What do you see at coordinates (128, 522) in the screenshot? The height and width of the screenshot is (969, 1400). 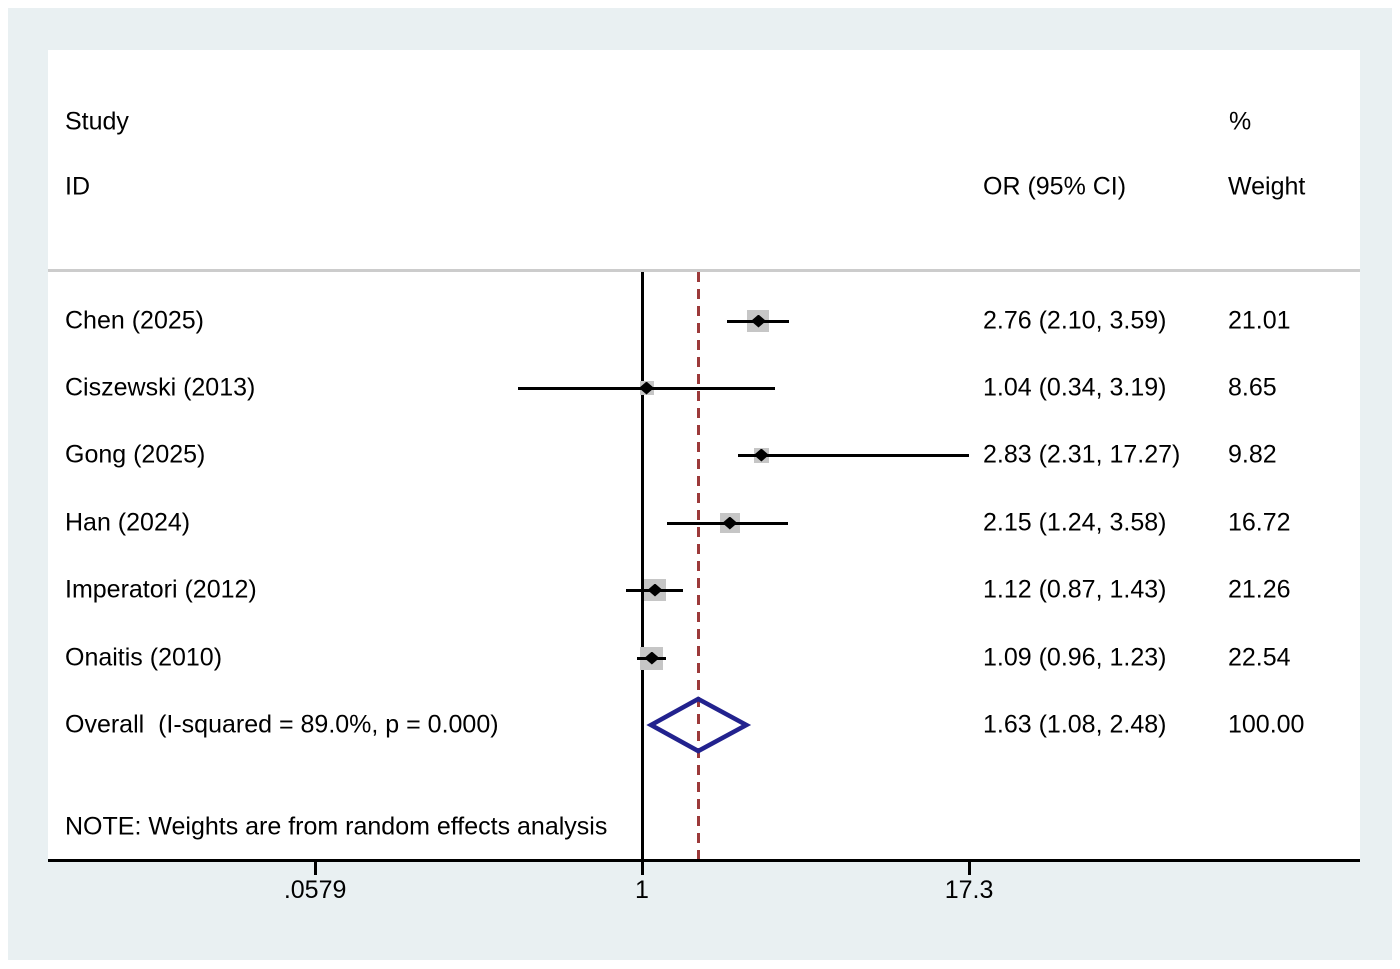 I see `study-label: Han (2024)` at bounding box center [128, 522].